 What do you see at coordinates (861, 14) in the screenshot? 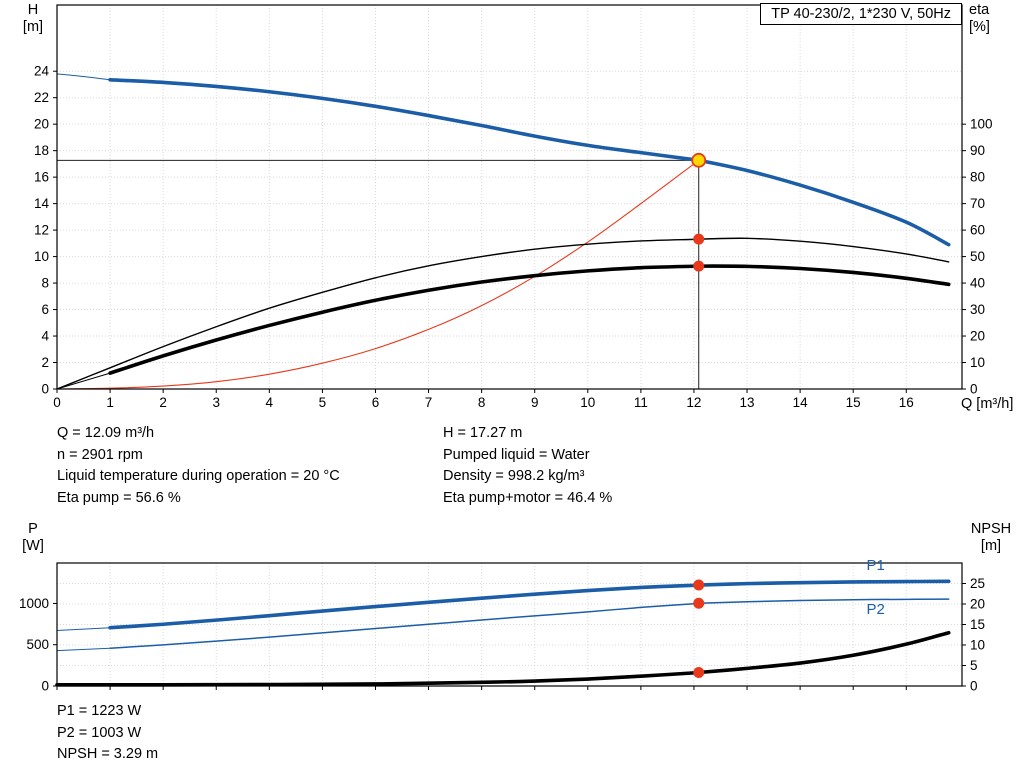
I see `pump-type-label: TP 40-230/2, 1*230 V, 50Hz` at bounding box center [861, 14].